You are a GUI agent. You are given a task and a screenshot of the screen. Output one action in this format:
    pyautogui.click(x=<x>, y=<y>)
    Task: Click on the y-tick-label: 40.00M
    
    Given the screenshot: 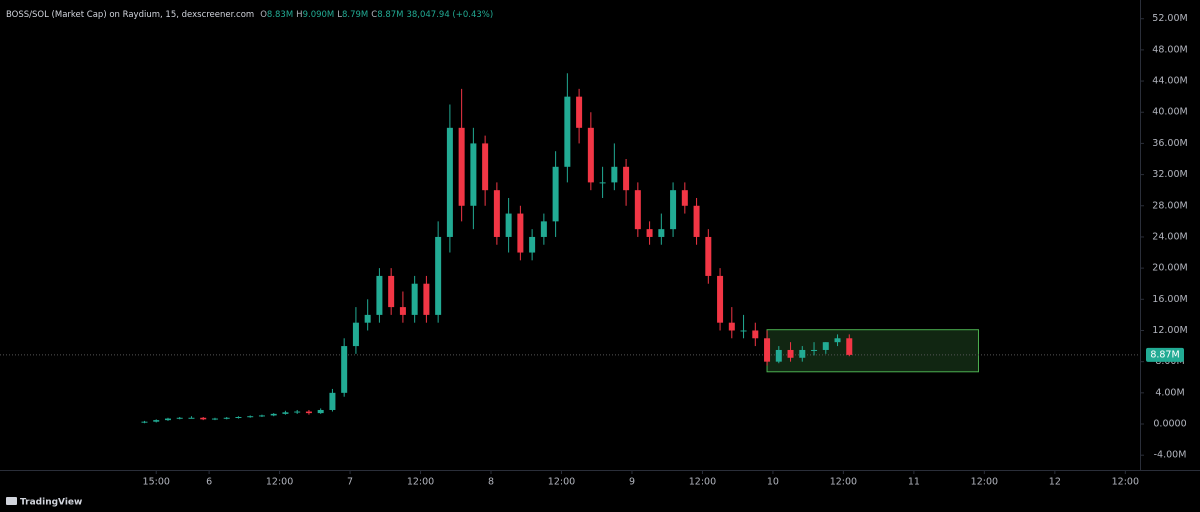 What is the action you would take?
    pyautogui.click(x=1169, y=112)
    